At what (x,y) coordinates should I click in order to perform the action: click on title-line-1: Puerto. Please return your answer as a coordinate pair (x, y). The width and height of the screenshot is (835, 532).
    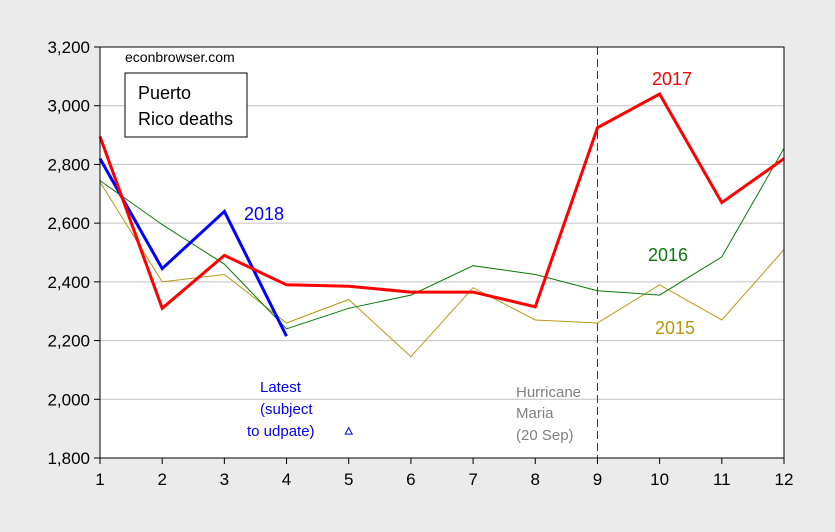
    Looking at the image, I should click on (164, 93).